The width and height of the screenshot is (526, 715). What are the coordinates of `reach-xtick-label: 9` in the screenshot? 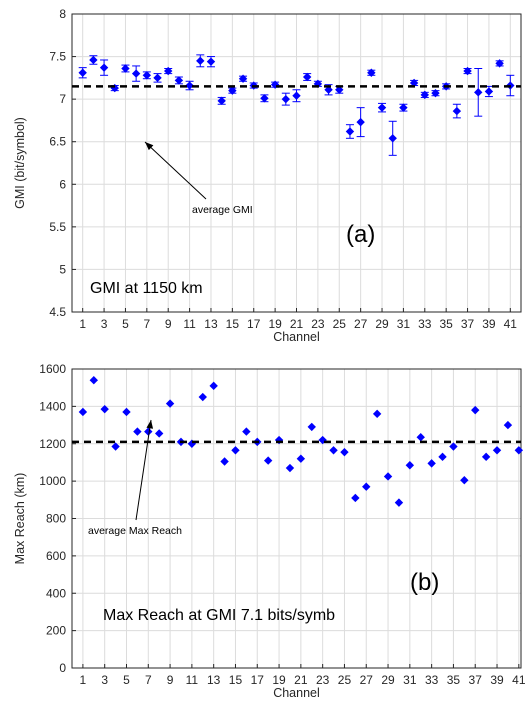 It's located at (170, 680).